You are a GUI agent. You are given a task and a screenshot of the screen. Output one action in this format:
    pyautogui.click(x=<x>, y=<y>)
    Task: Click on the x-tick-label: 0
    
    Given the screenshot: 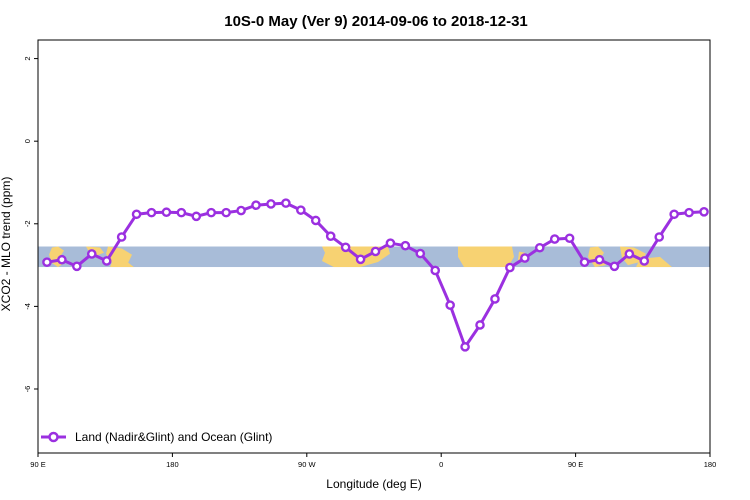 What is the action you would take?
    pyautogui.click(x=441, y=464)
    